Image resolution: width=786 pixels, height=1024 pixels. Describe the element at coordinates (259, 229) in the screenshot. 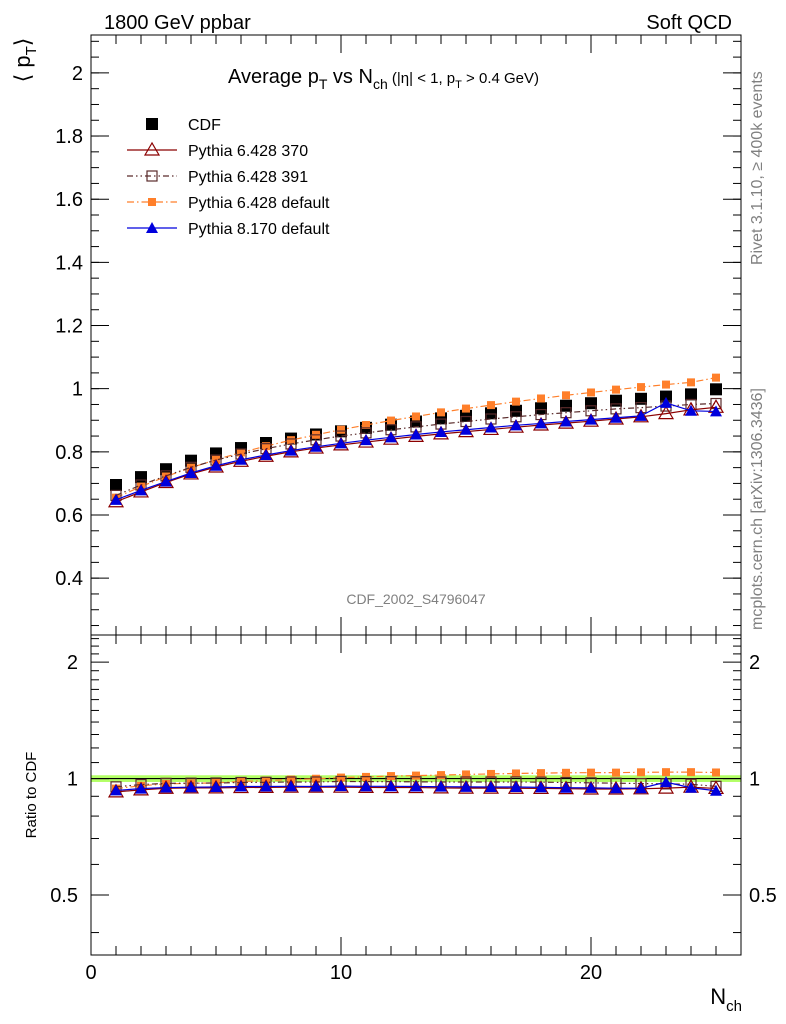

I see `legend-label: Pythia 8.170 default` at that location.